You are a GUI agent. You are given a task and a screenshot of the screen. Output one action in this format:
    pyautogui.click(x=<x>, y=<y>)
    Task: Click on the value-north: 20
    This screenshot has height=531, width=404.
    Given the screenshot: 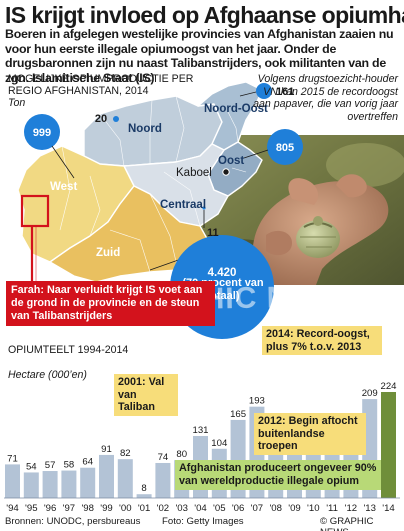 What is the action you would take?
    pyautogui.click(x=101, y=119)
    